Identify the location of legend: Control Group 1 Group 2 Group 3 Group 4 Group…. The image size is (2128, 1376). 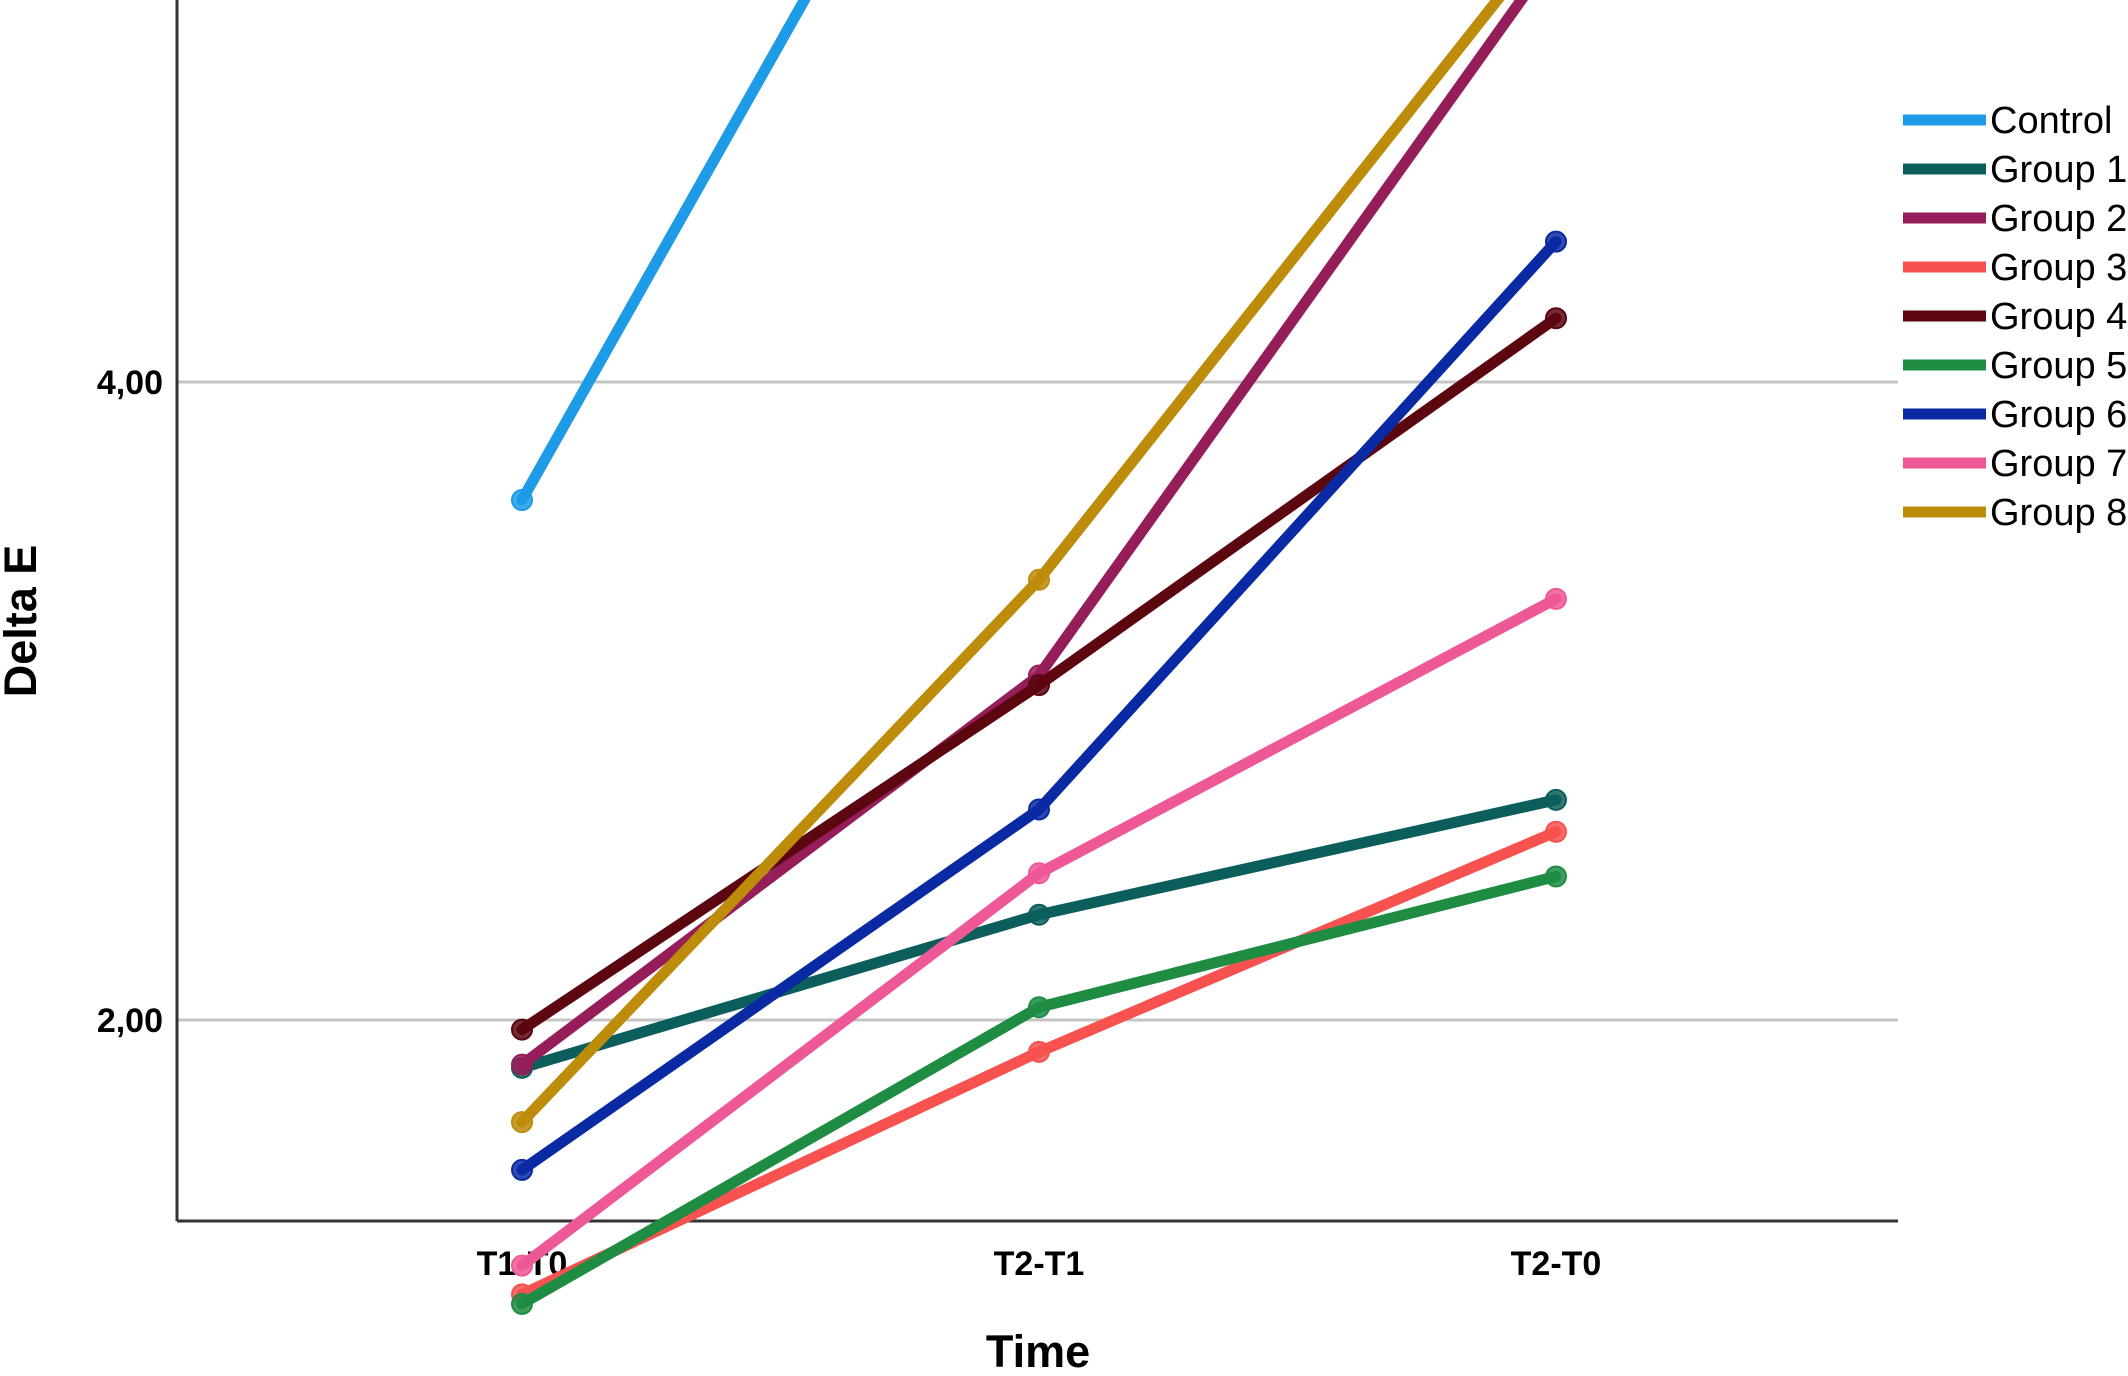
(2015, 317).